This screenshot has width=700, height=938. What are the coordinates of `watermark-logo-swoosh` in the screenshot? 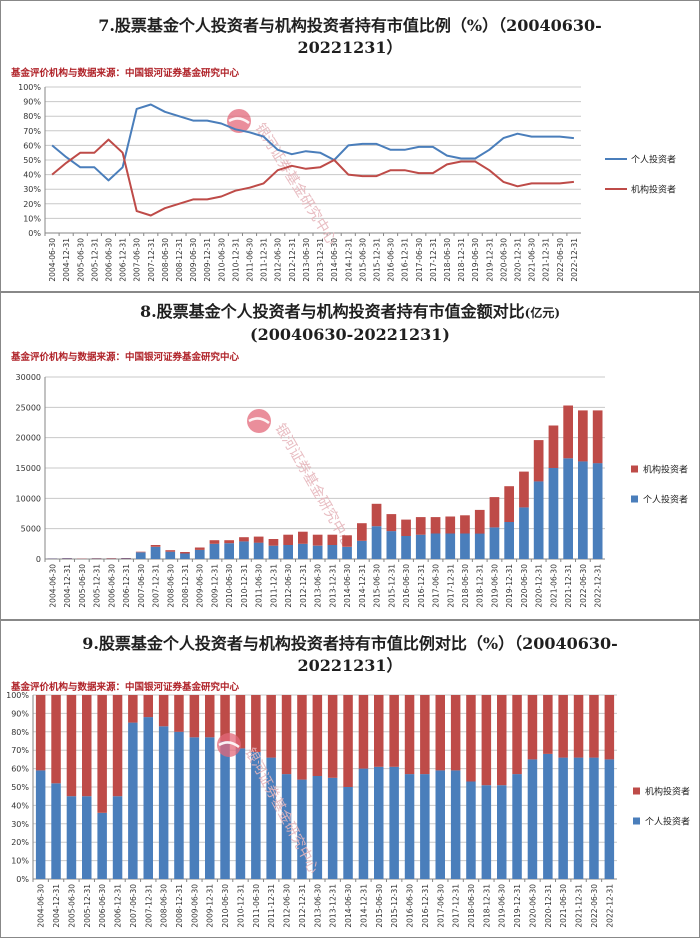 It's located at (259, 421).